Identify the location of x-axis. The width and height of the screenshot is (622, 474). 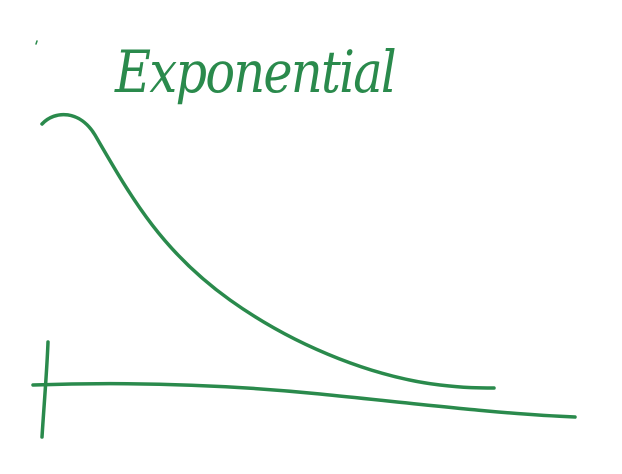
(304, 400).